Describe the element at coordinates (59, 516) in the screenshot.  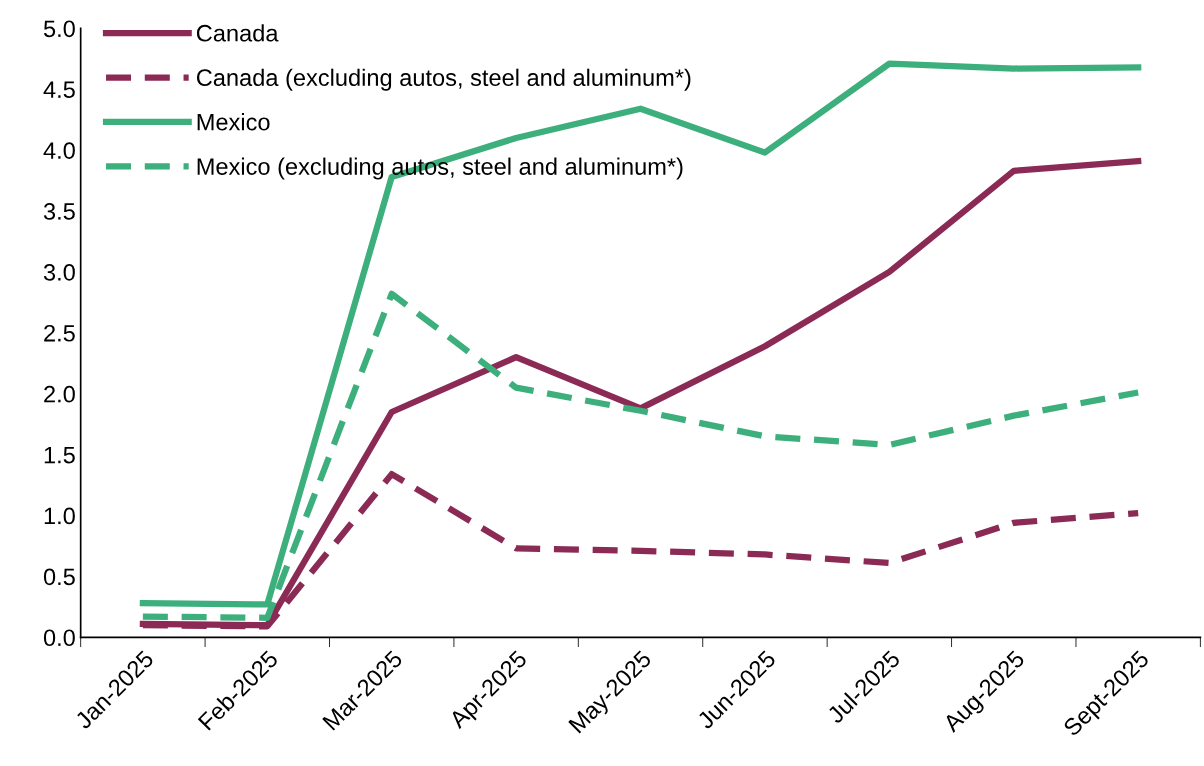
I see `y-tick-label: 1.0` at that location.